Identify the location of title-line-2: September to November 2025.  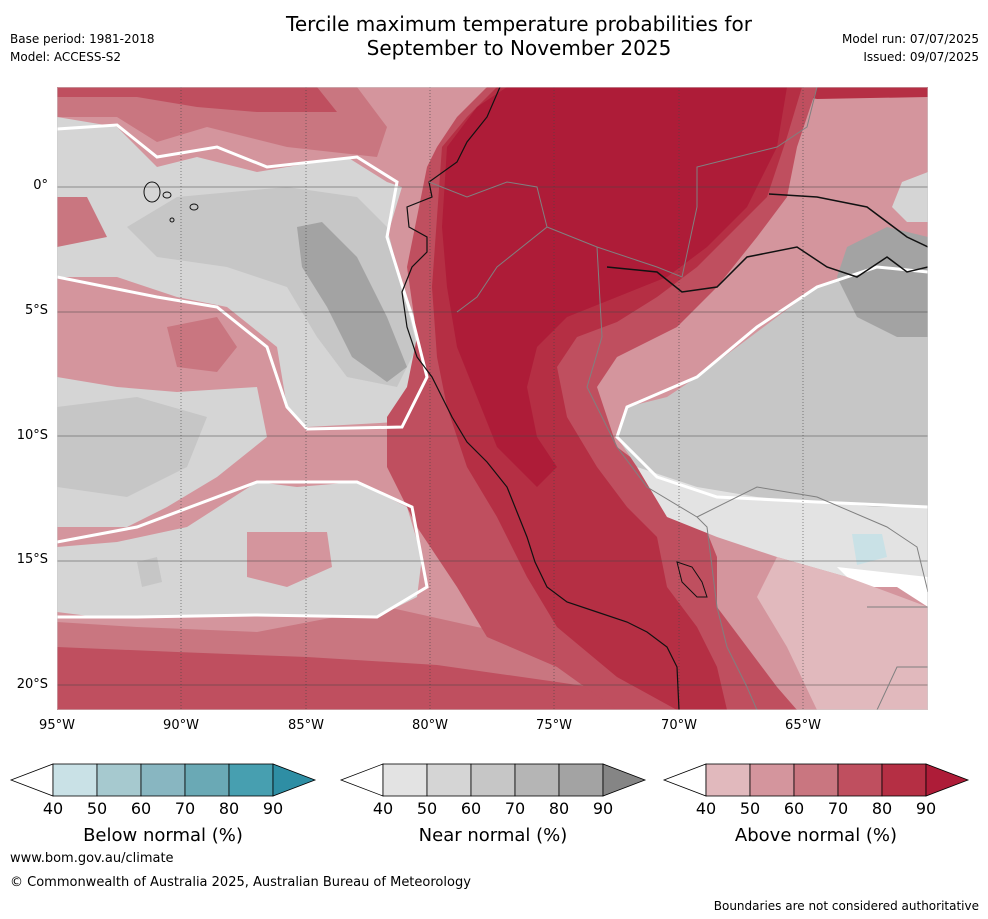
(519, 48).